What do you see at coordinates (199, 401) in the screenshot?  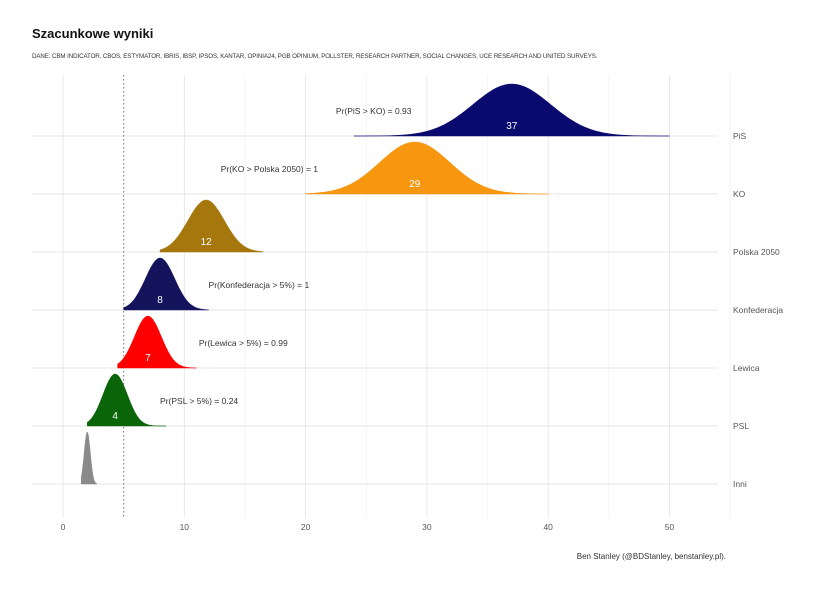 I see `probability-annotation: Pr(PSL > 5%) = 0.24` at bounding box center [199, 401].